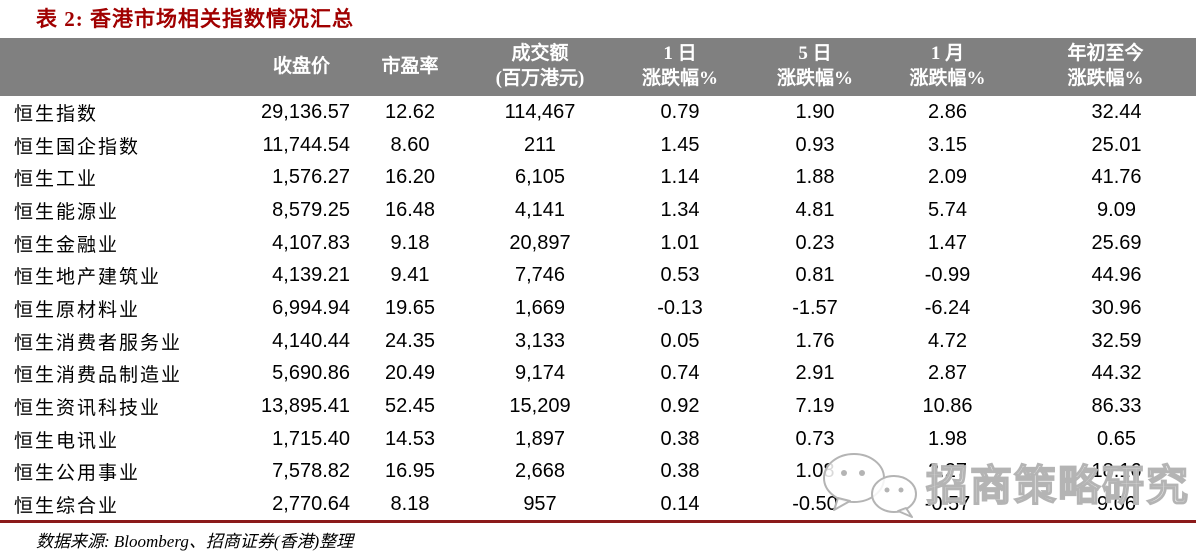  I want to click on cell-pe: 16.95, so click(410, 471).